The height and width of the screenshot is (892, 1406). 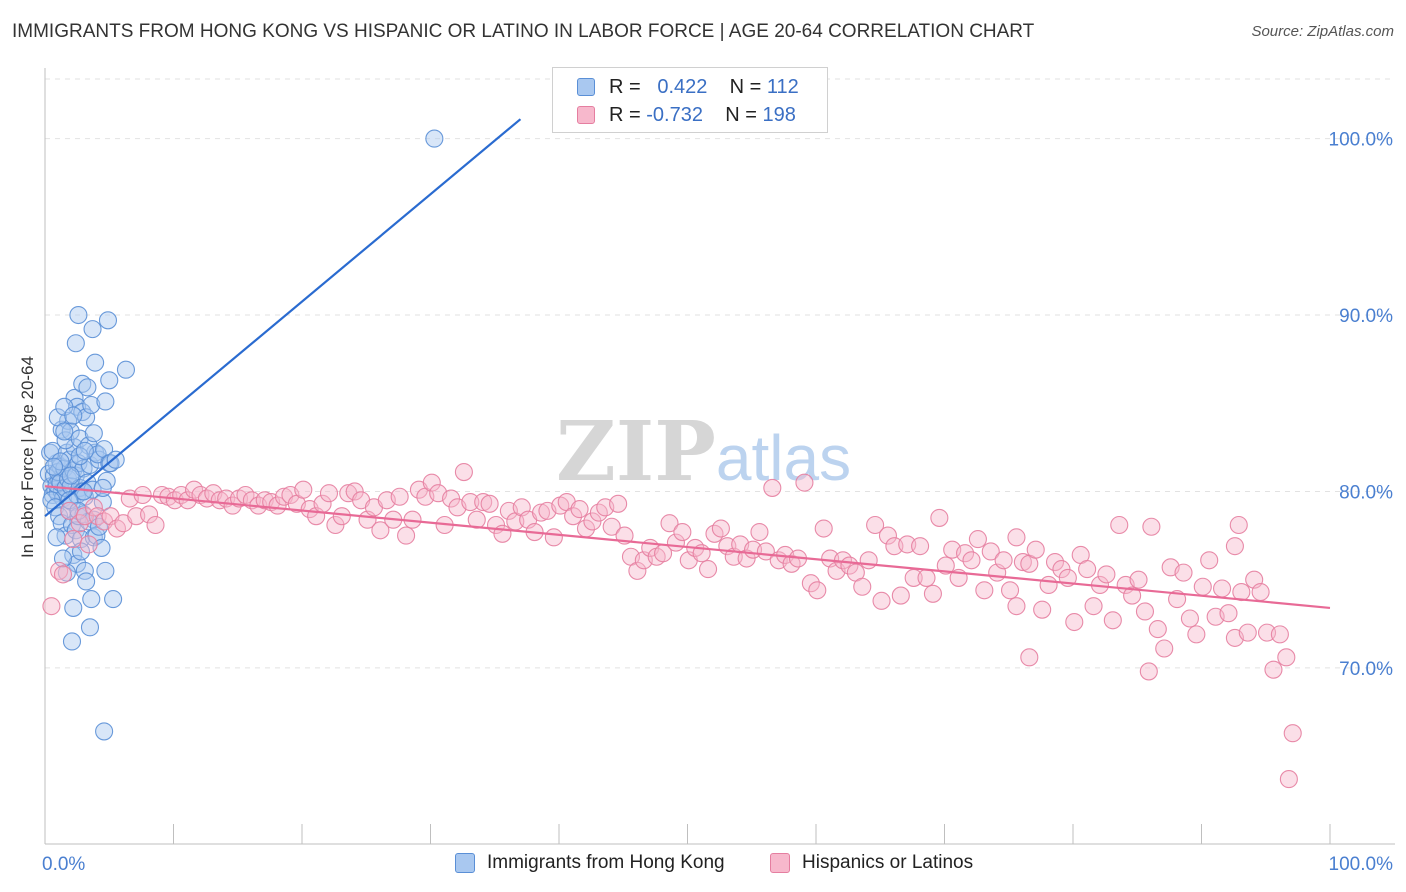 I want to click on legend-item-hispanic: Hispanics or Latinos, so click(x=871, y=863).